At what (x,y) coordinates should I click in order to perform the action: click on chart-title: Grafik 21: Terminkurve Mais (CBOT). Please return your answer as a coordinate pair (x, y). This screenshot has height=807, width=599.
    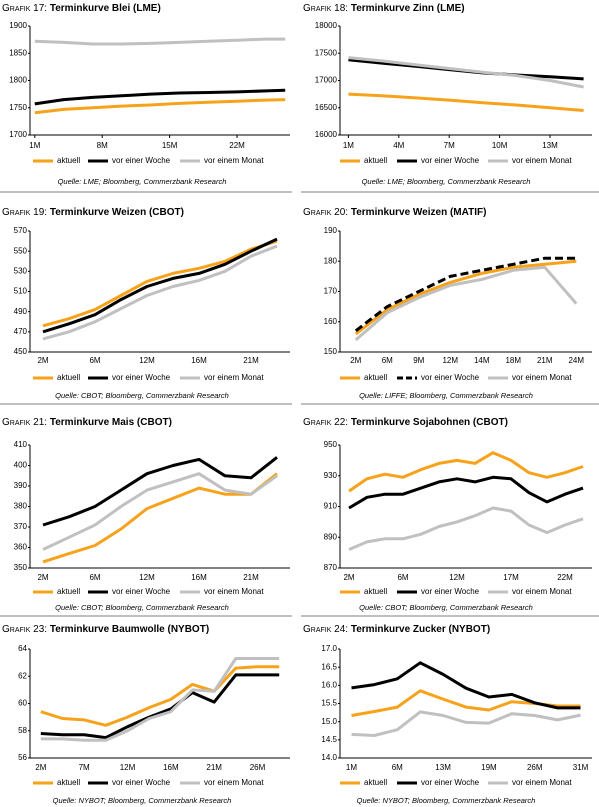
    Looking at the image, I should click on (87, 422).